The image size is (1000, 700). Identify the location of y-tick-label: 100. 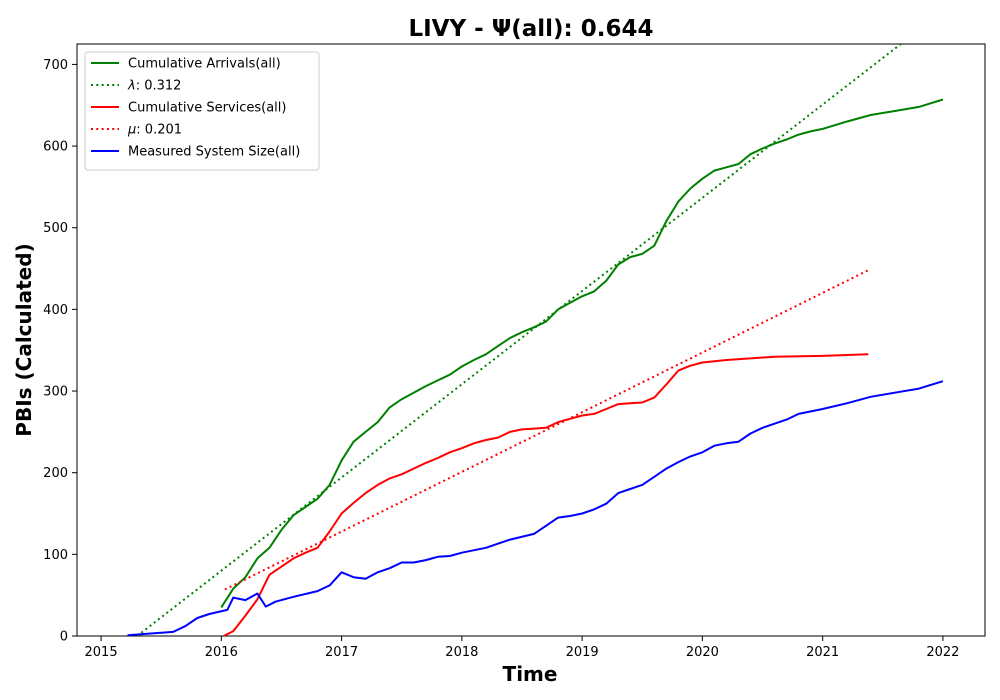
(55, 555).